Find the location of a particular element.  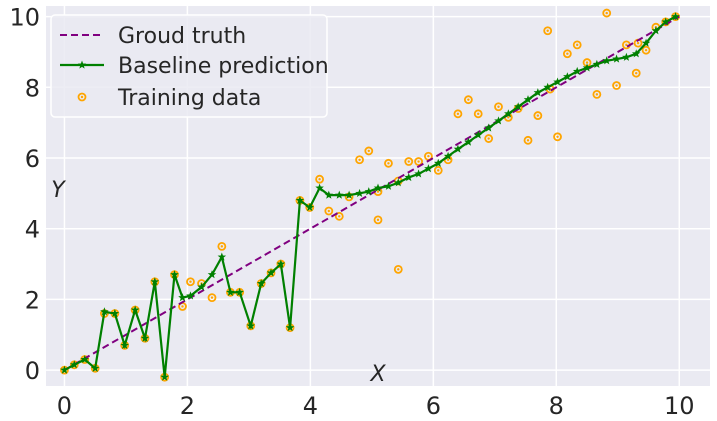

legend-swatch-training-core is located at coordinates (82, 97).